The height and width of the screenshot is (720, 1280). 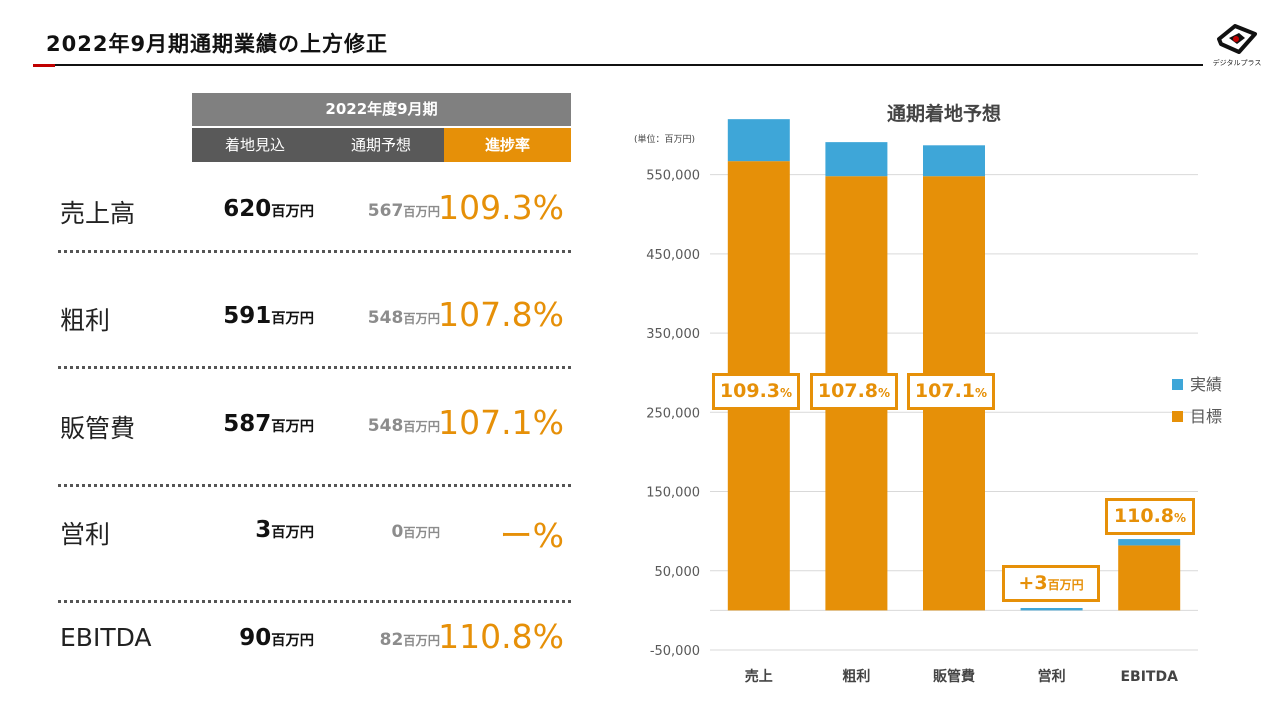 I want to click on row-label: 販管費, so click(x=98, y=428).